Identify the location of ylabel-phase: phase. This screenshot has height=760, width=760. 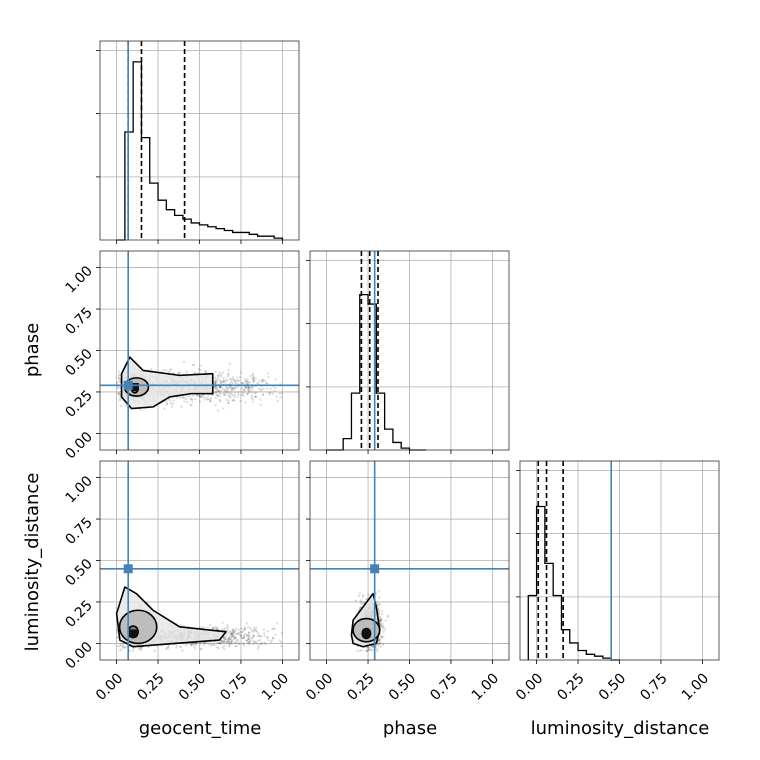
(32, 350).